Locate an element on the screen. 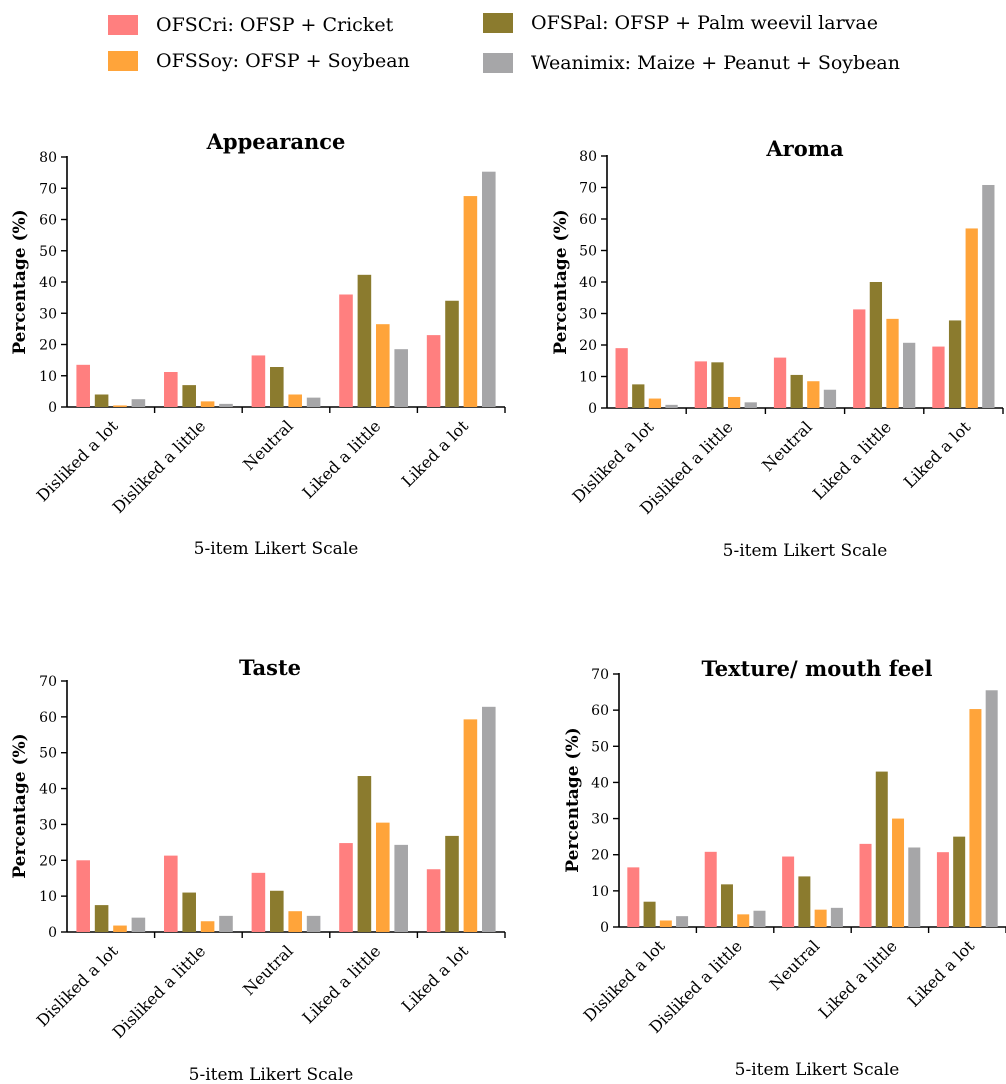  legend-label-weanimix: Weanimix: Maize + Peanut + Soybean is located at coordinates (715, 63).